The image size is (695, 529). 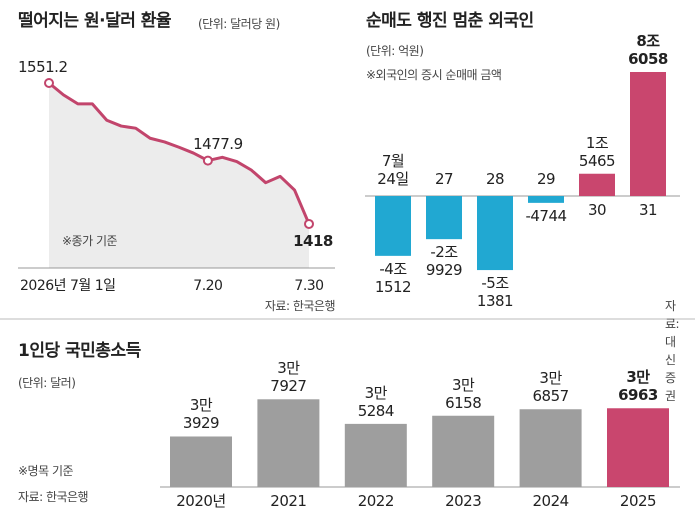 What do you see at coordinates (463, 393) in the screenshot?
I see `value-label: 3만 6158` at bounding box center [463, 393].